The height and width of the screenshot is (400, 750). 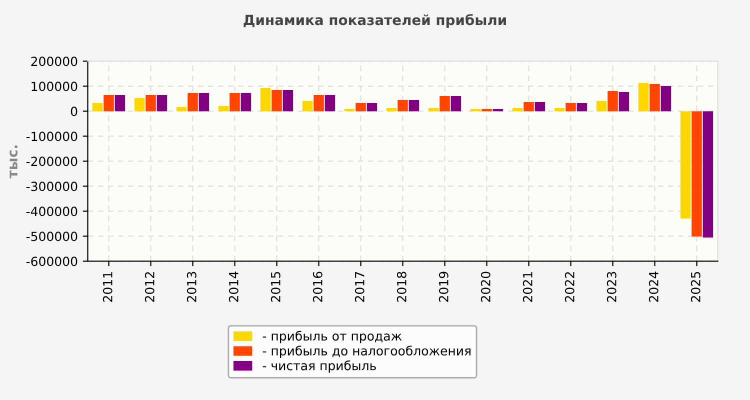 What do you see at coordinates (527, 287) in the screenshot?
I see `x-tick-label: 2021` at bounding box center [527, 287].